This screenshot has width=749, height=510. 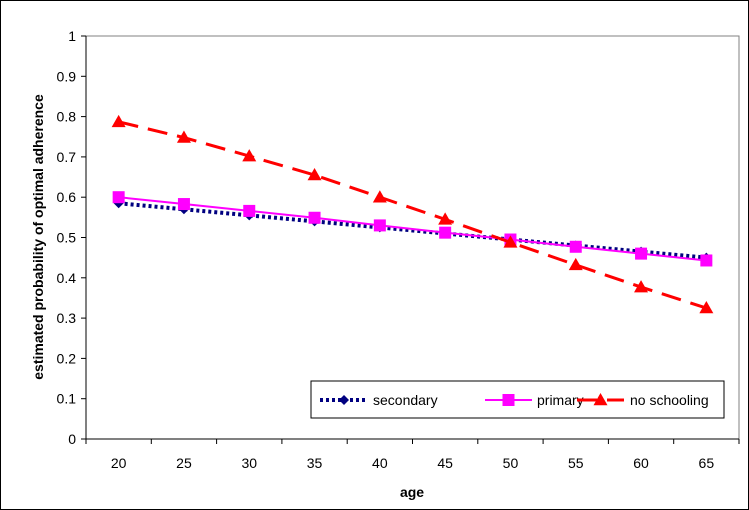 What do you see at coordinates (67, 318) in the screenshot?
I see `y-tick-label: 0.3` at bounding box center [67, 318].